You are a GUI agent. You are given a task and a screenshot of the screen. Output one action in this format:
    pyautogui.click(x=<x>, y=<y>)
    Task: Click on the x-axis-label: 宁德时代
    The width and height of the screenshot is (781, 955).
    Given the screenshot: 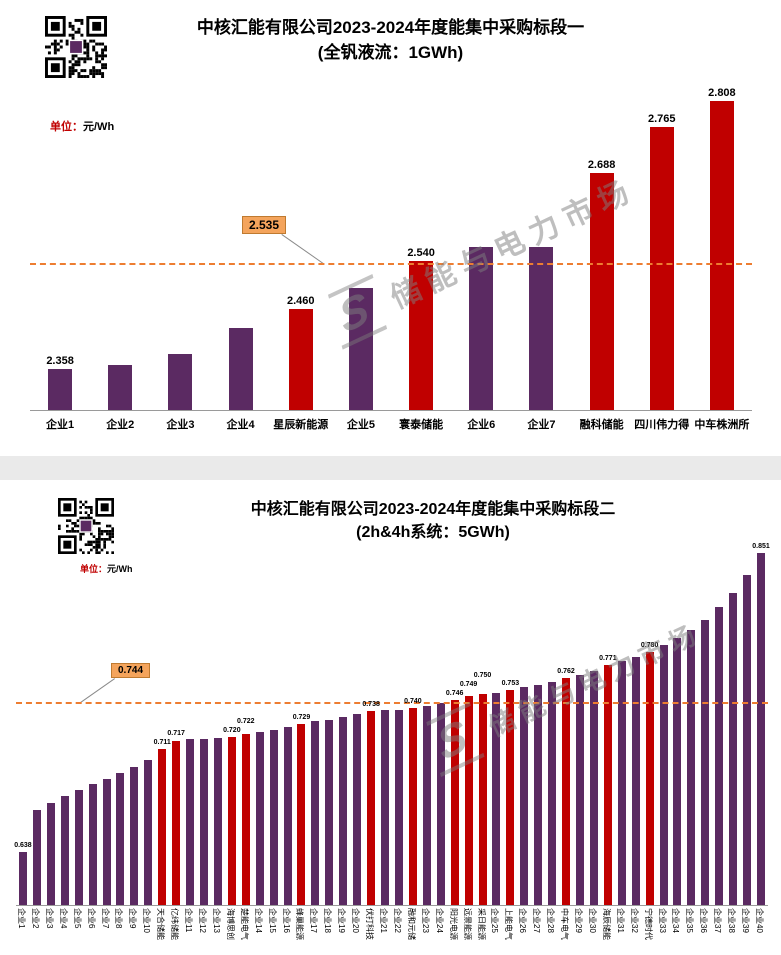 What is the action you would take?
    pyautogui.click(x=648, y=924)
    